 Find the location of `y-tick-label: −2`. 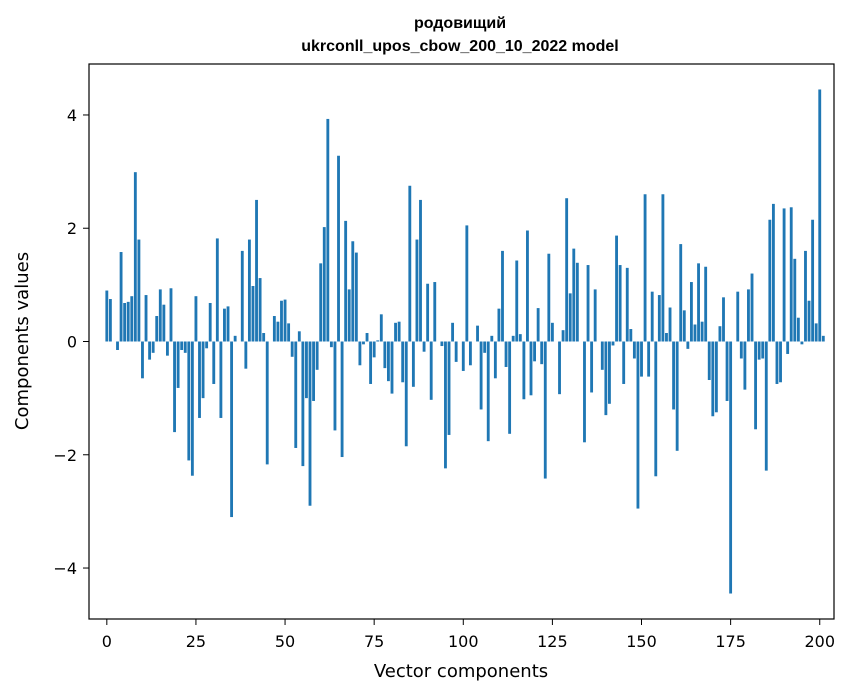

y-tick-label: −2 is located at coordinates (65, 455).